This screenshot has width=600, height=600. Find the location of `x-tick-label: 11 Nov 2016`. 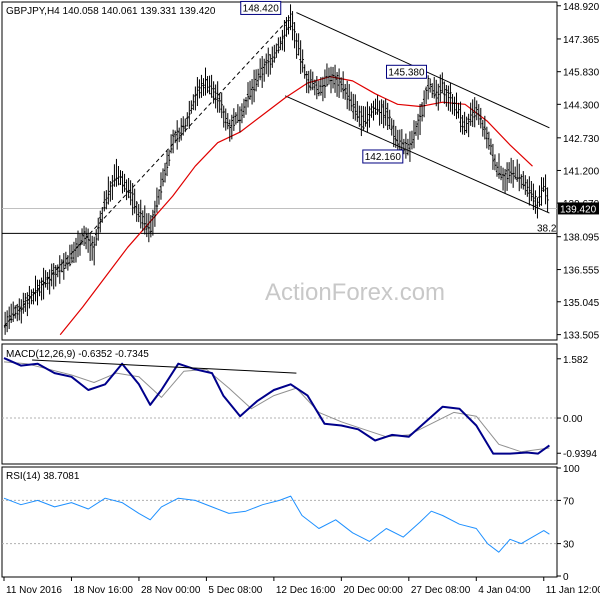

x-tick-label: 11 Nov 2016 is located at coordinates (34, 590).